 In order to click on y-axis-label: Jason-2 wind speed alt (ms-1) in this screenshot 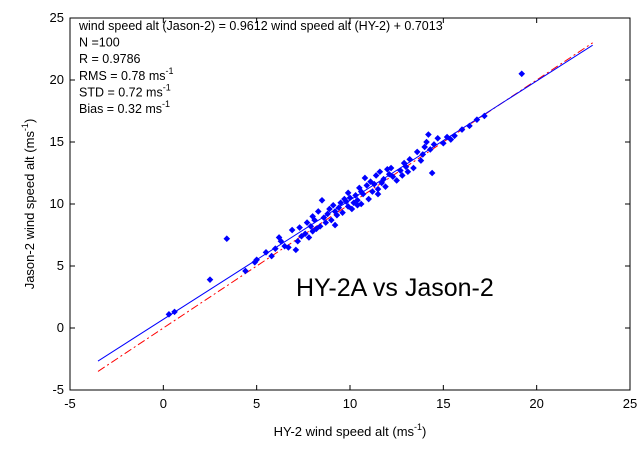, I will do `click(28, 204)`.